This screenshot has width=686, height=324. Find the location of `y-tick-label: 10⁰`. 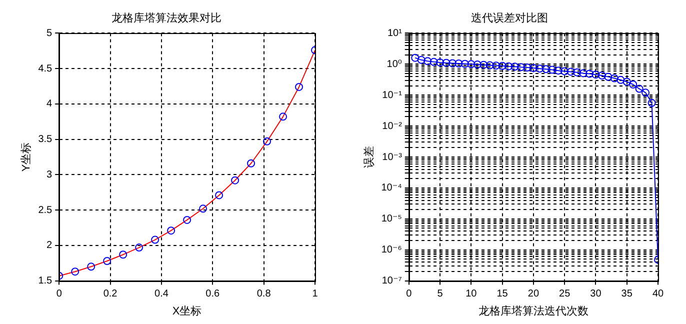

y-tick-label: 10⁰ is located at coordinates (394, 64).